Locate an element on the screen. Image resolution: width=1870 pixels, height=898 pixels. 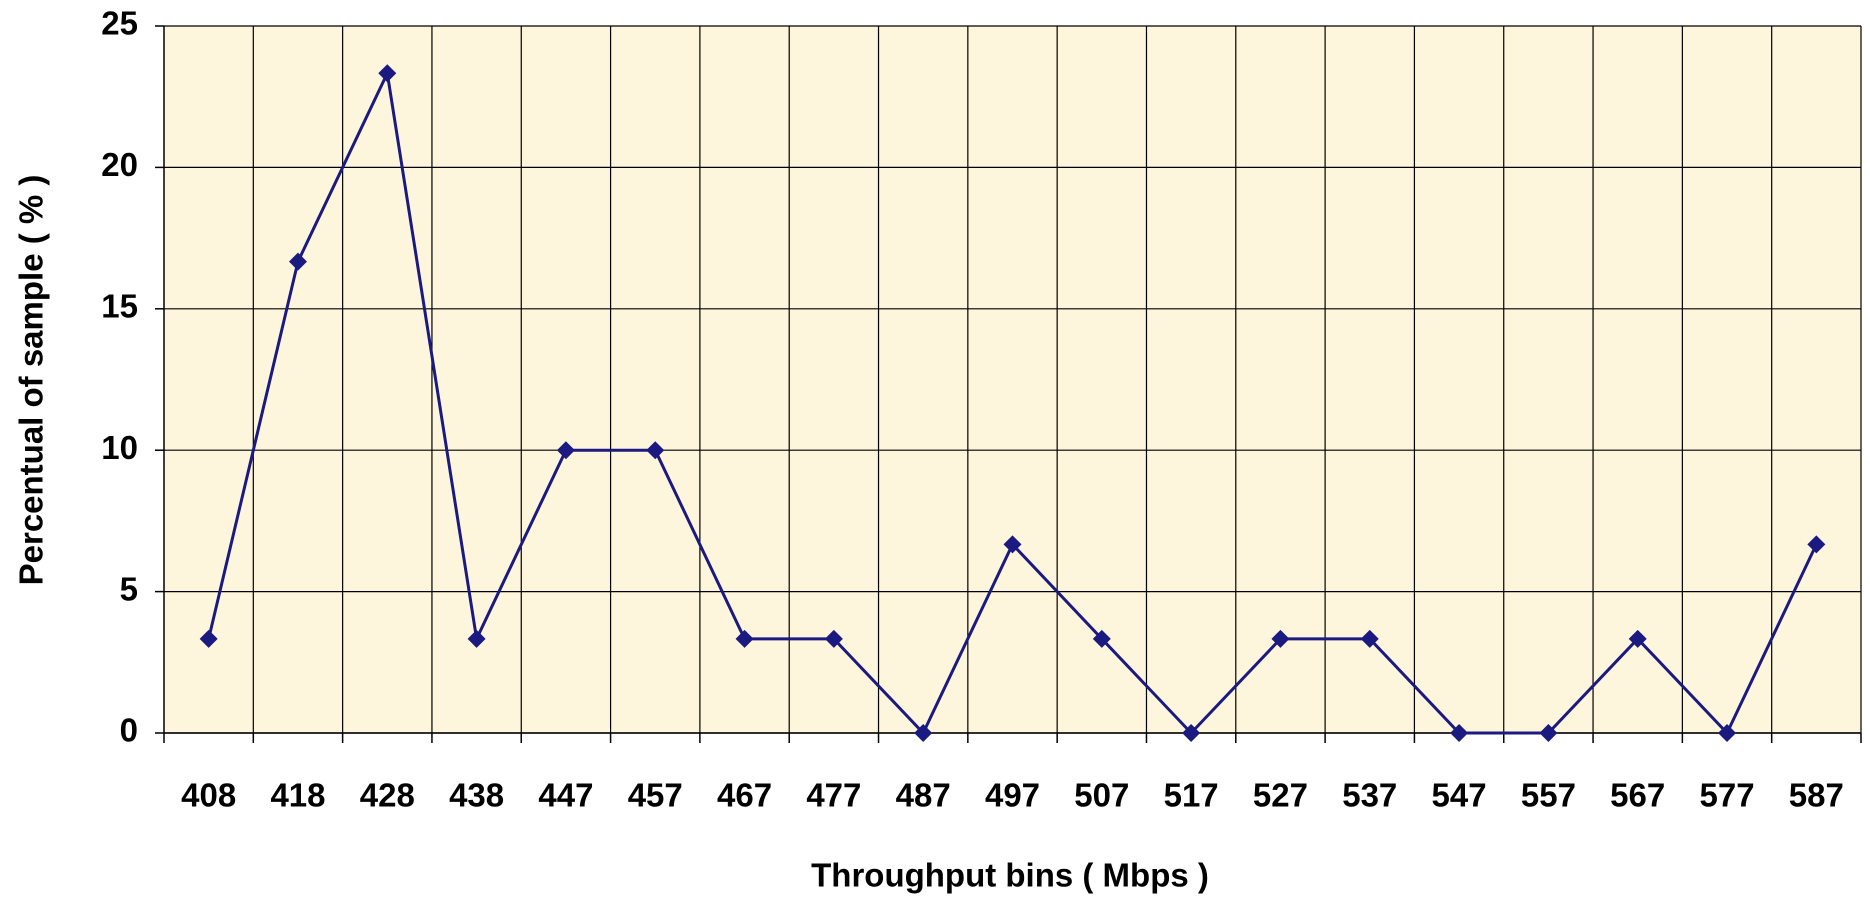
x-tick-label: 557 is located at coordinates (1548, 795).